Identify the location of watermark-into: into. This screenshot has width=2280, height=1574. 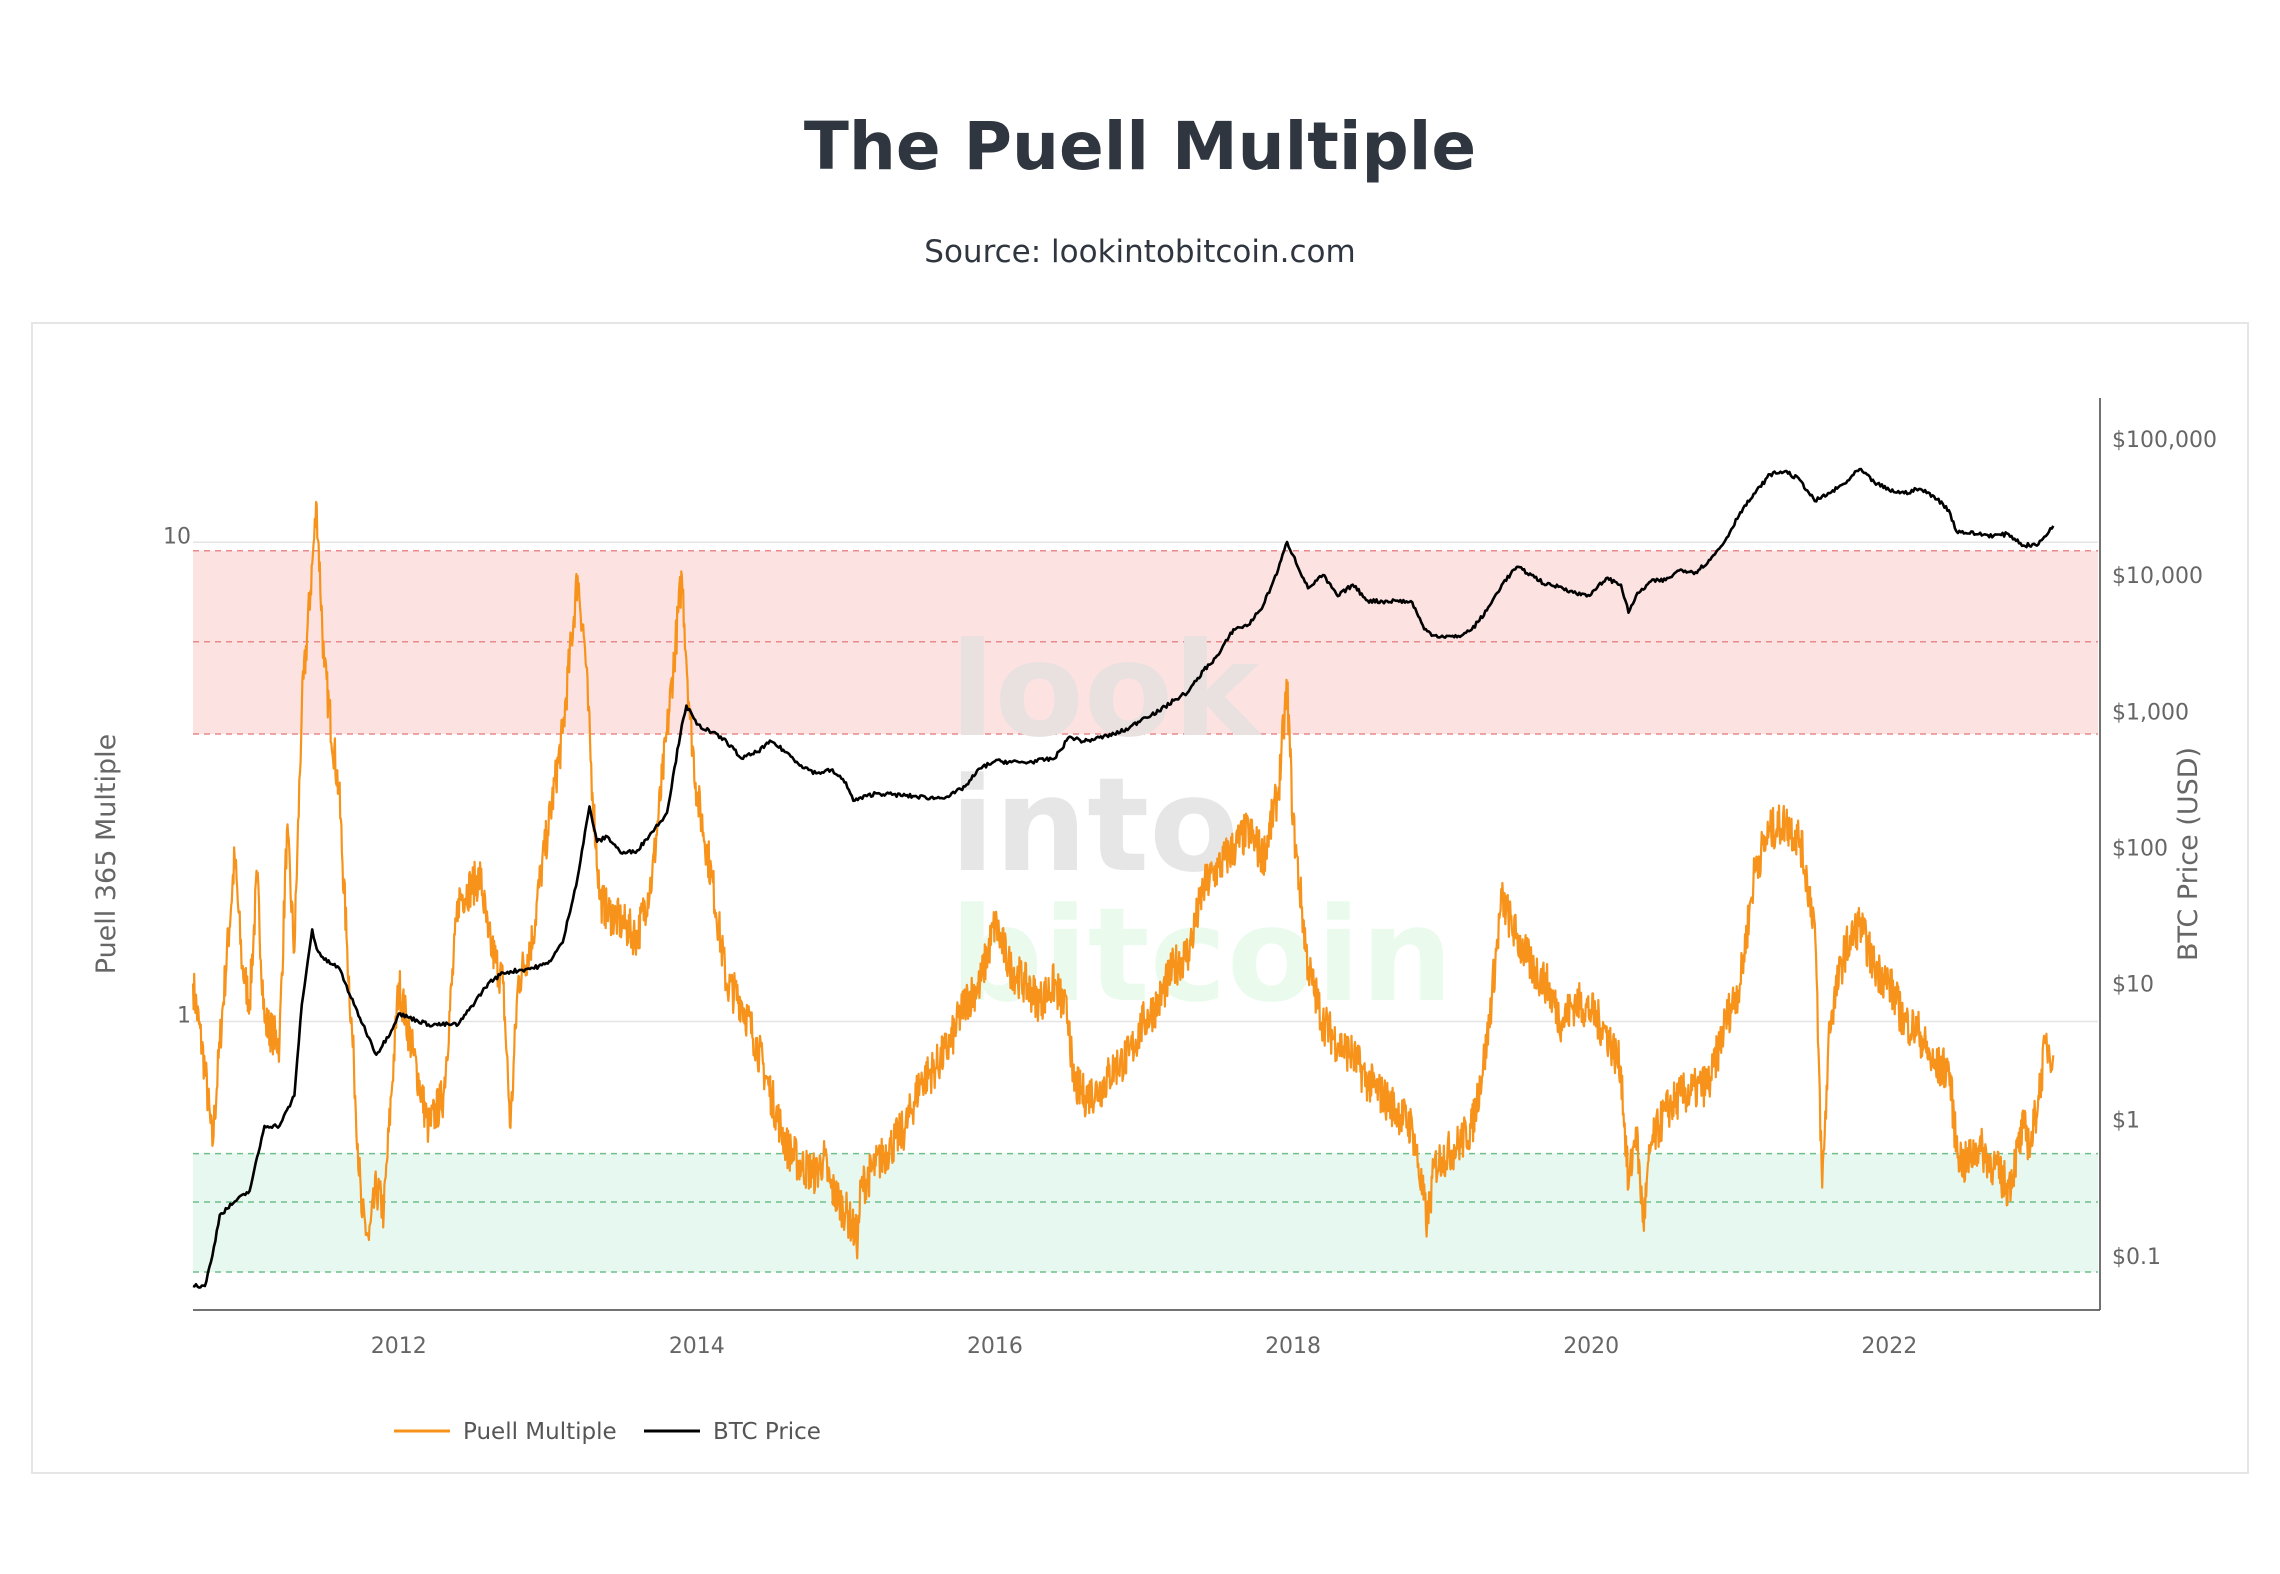
(1094, 825).